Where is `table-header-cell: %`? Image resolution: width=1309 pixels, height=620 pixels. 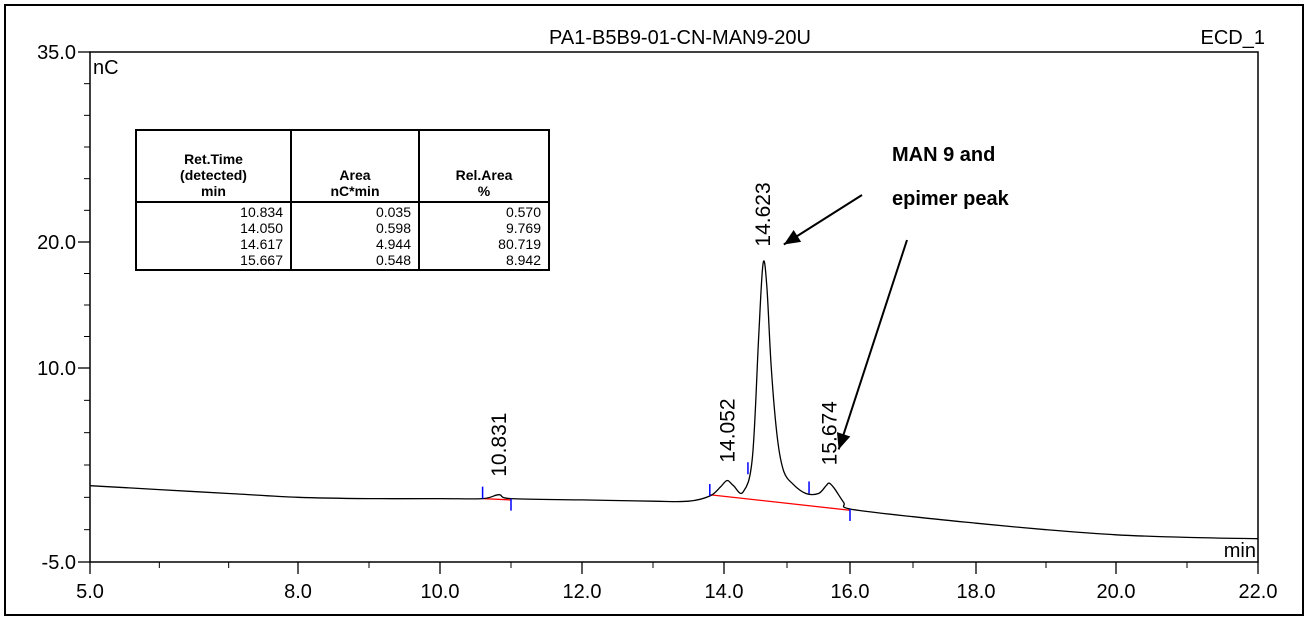 table-header-cell: % is located at coordinates (484, 191).